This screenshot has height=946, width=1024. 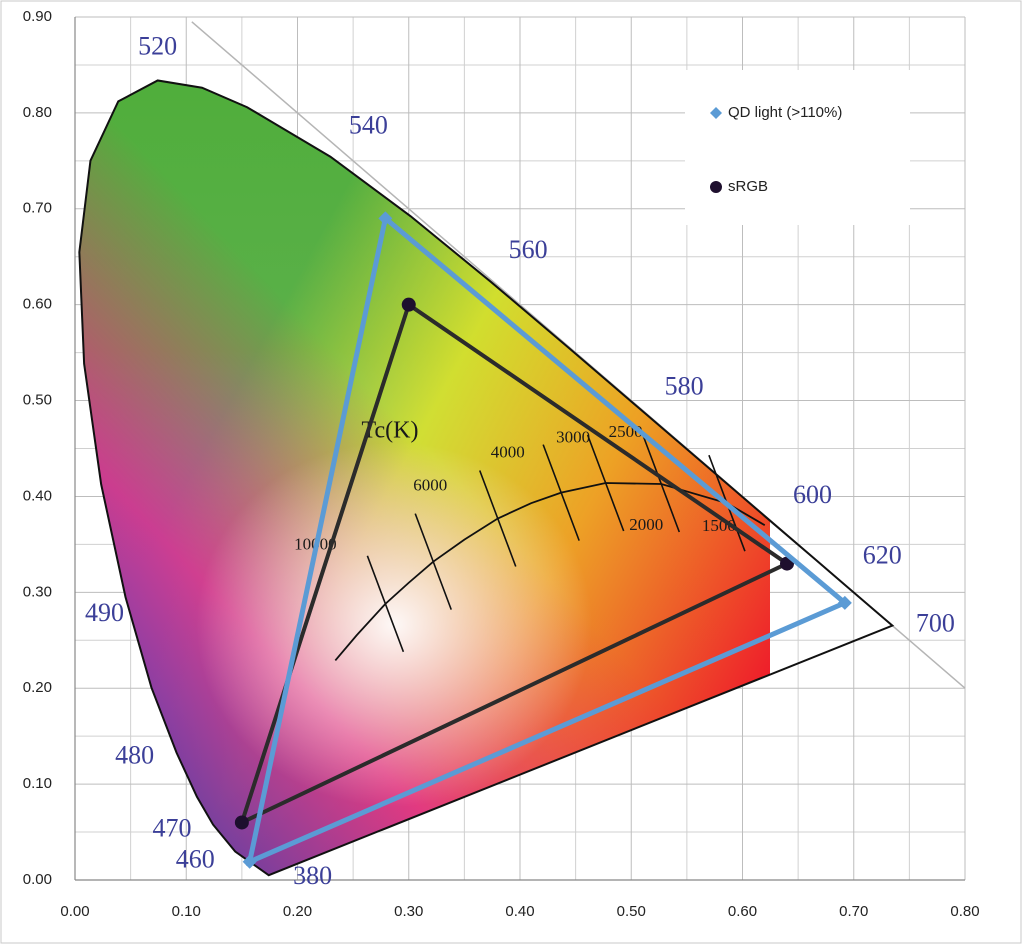 I want to click on x-tick-label: 0.50, so click(x=631, y=911).